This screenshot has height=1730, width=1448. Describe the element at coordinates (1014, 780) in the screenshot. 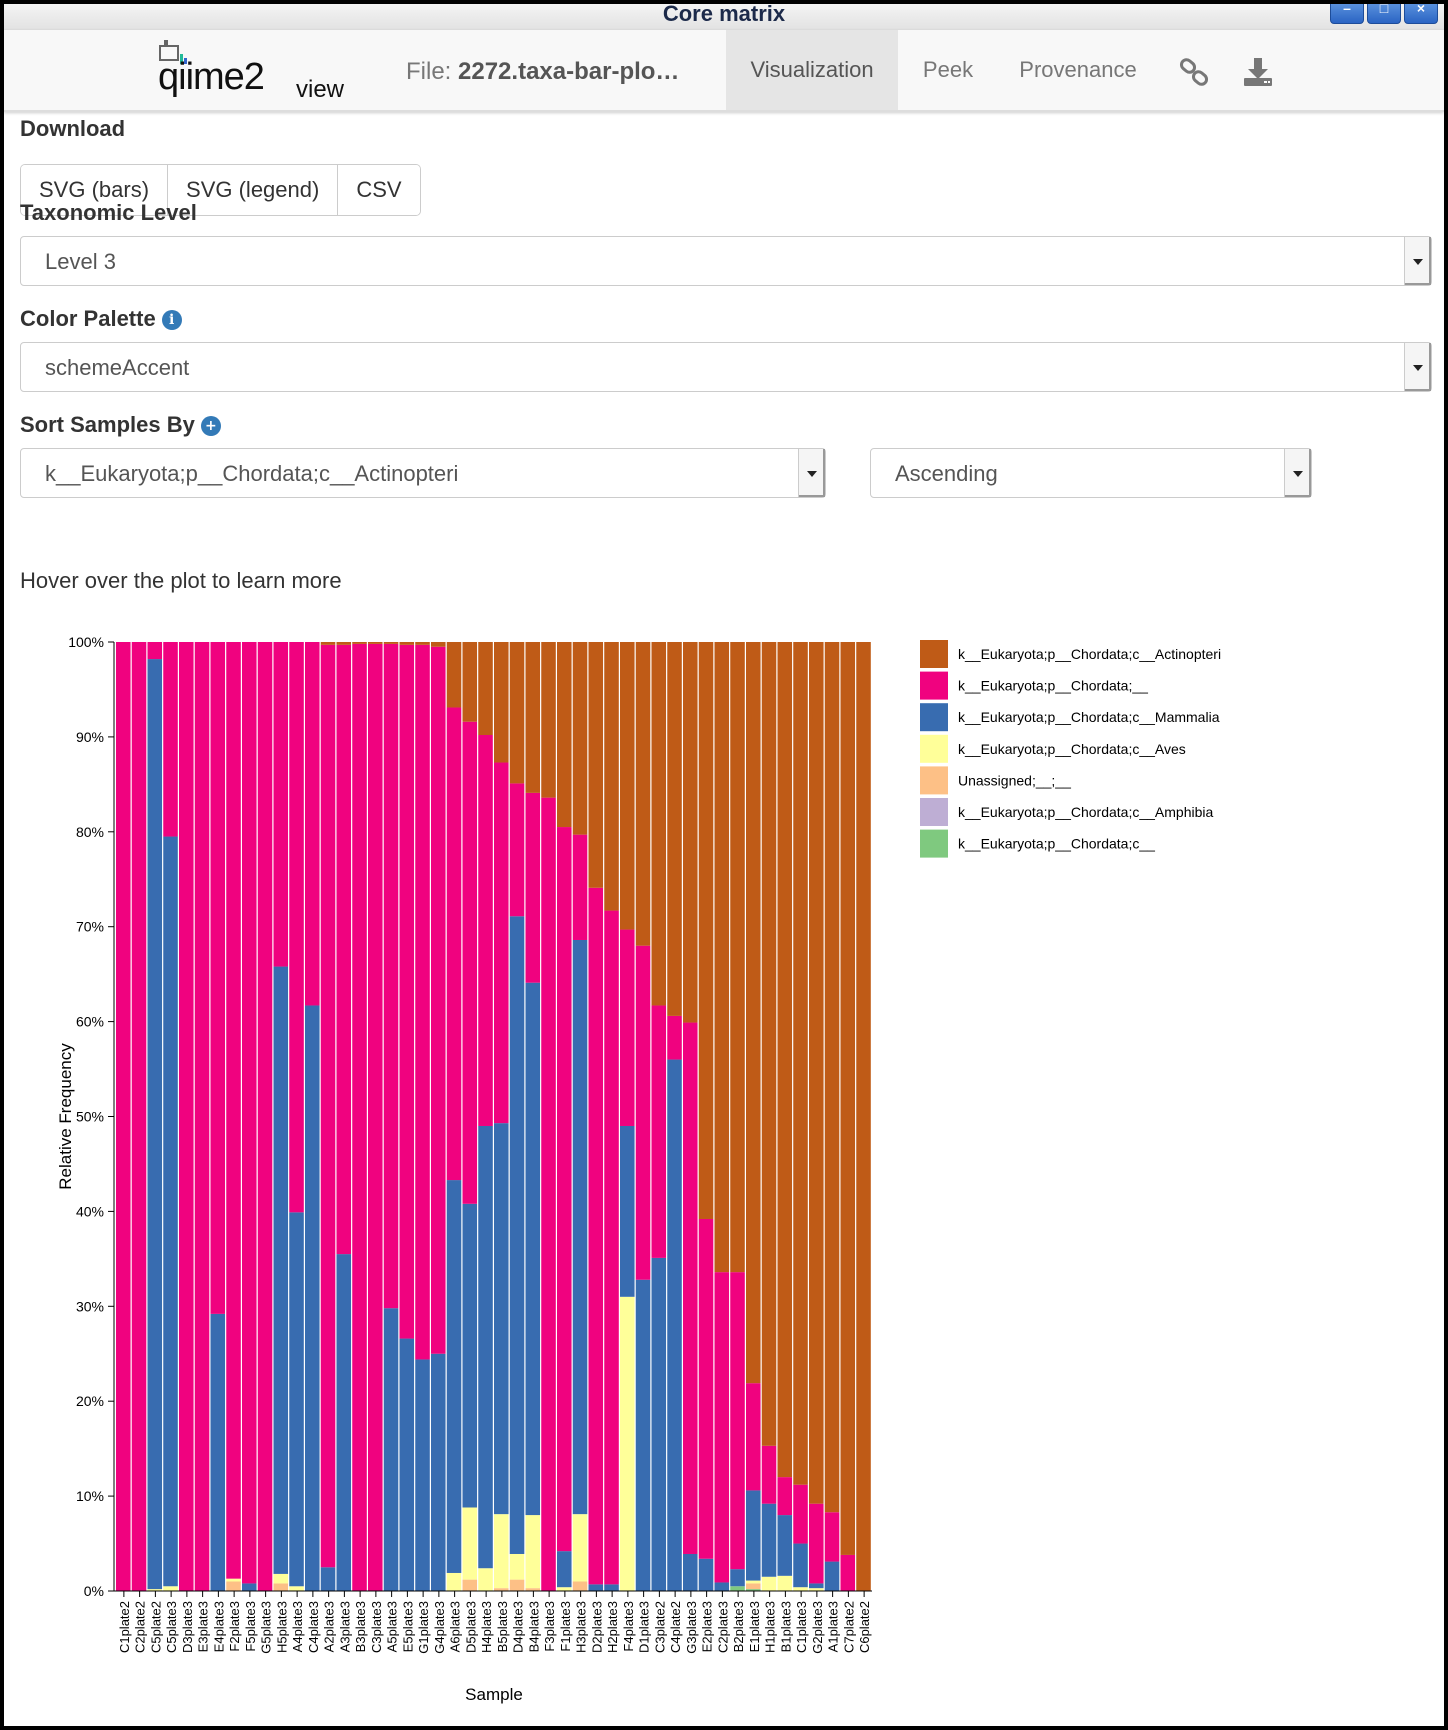

I see `legend-label: Unassigned;__;__` at that location.